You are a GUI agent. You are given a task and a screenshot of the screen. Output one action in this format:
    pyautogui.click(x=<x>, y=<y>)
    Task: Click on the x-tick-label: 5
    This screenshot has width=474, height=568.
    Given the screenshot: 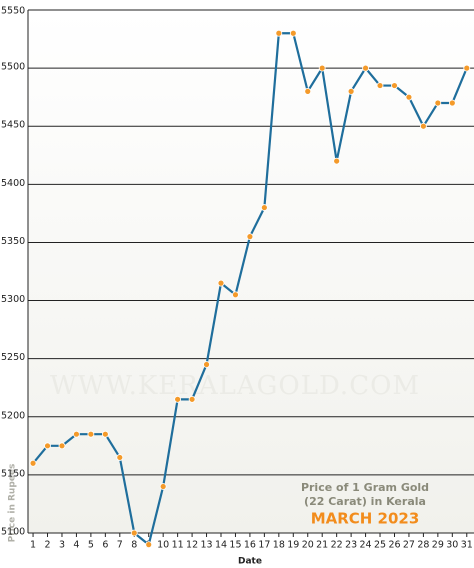 What is the action you would take?
    pyautogui.click(x=91, y=545)
    